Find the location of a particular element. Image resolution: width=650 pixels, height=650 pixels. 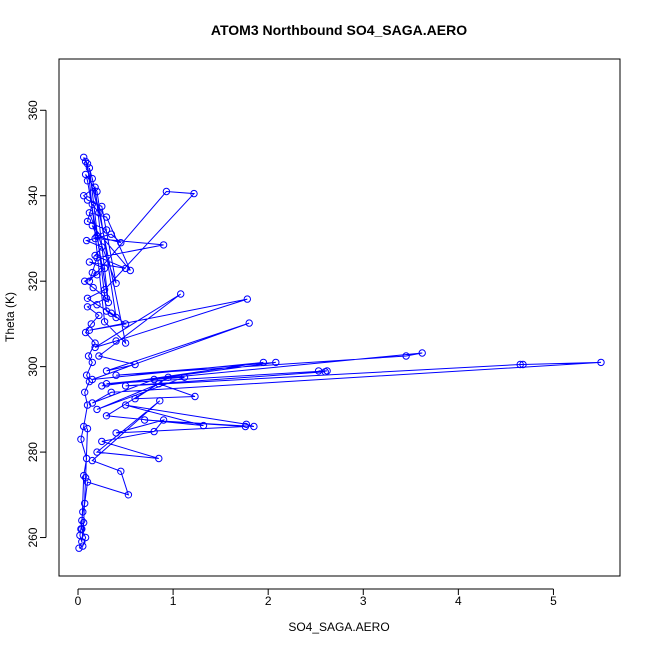

y-axis: 260 280 300 320 340 360 is located at coordinates (36, 324).